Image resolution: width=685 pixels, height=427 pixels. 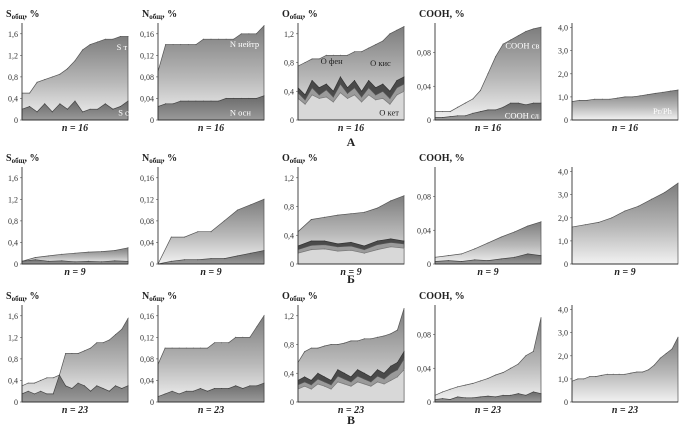 What do you see at coordinates (563, 74) in the screenshot?
I see `y-tick-label: 2,0` at bounding box center [563, 74].